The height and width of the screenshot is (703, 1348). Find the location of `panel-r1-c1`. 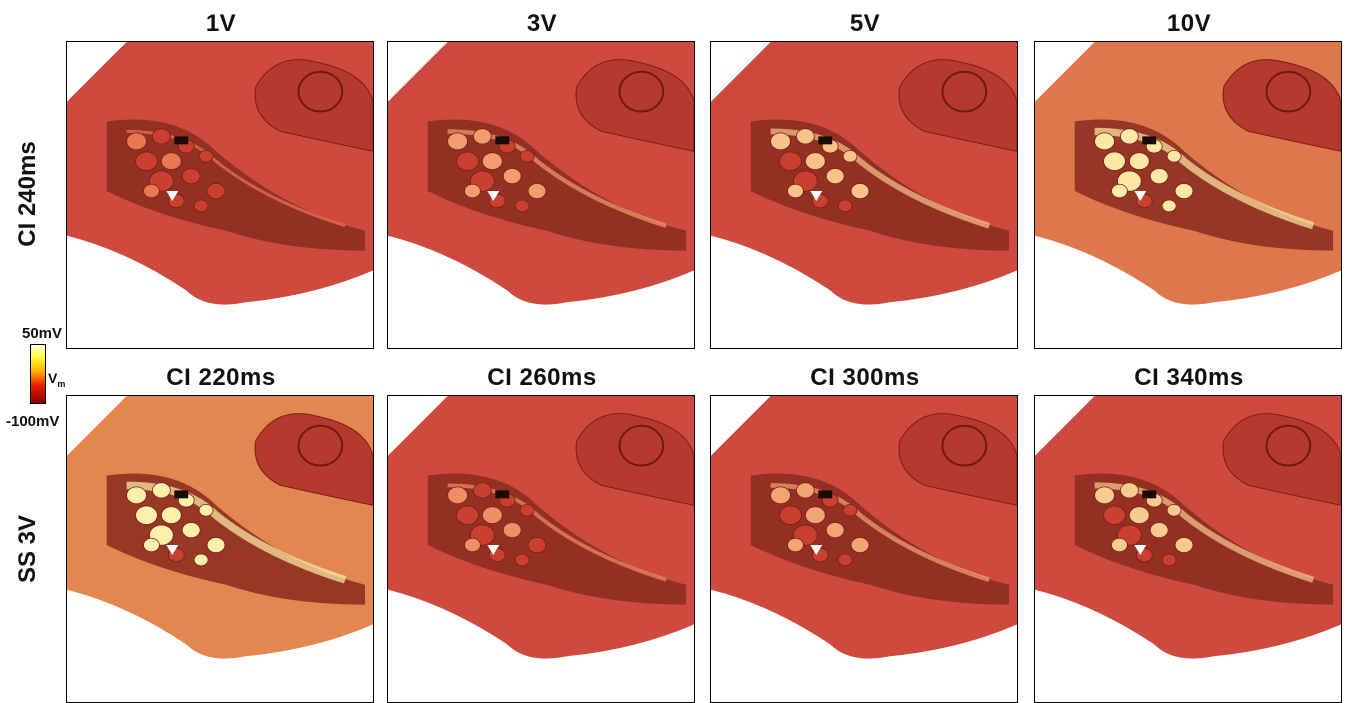

panel-r1-c1 is located at coordinates (220, 195).